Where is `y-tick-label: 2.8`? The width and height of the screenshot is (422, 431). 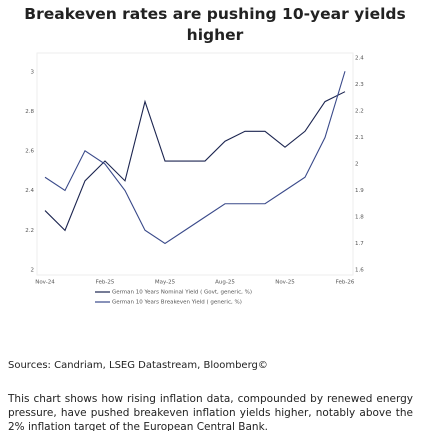
y-tick-label: 2.8 is located at coordinates (29, 112).